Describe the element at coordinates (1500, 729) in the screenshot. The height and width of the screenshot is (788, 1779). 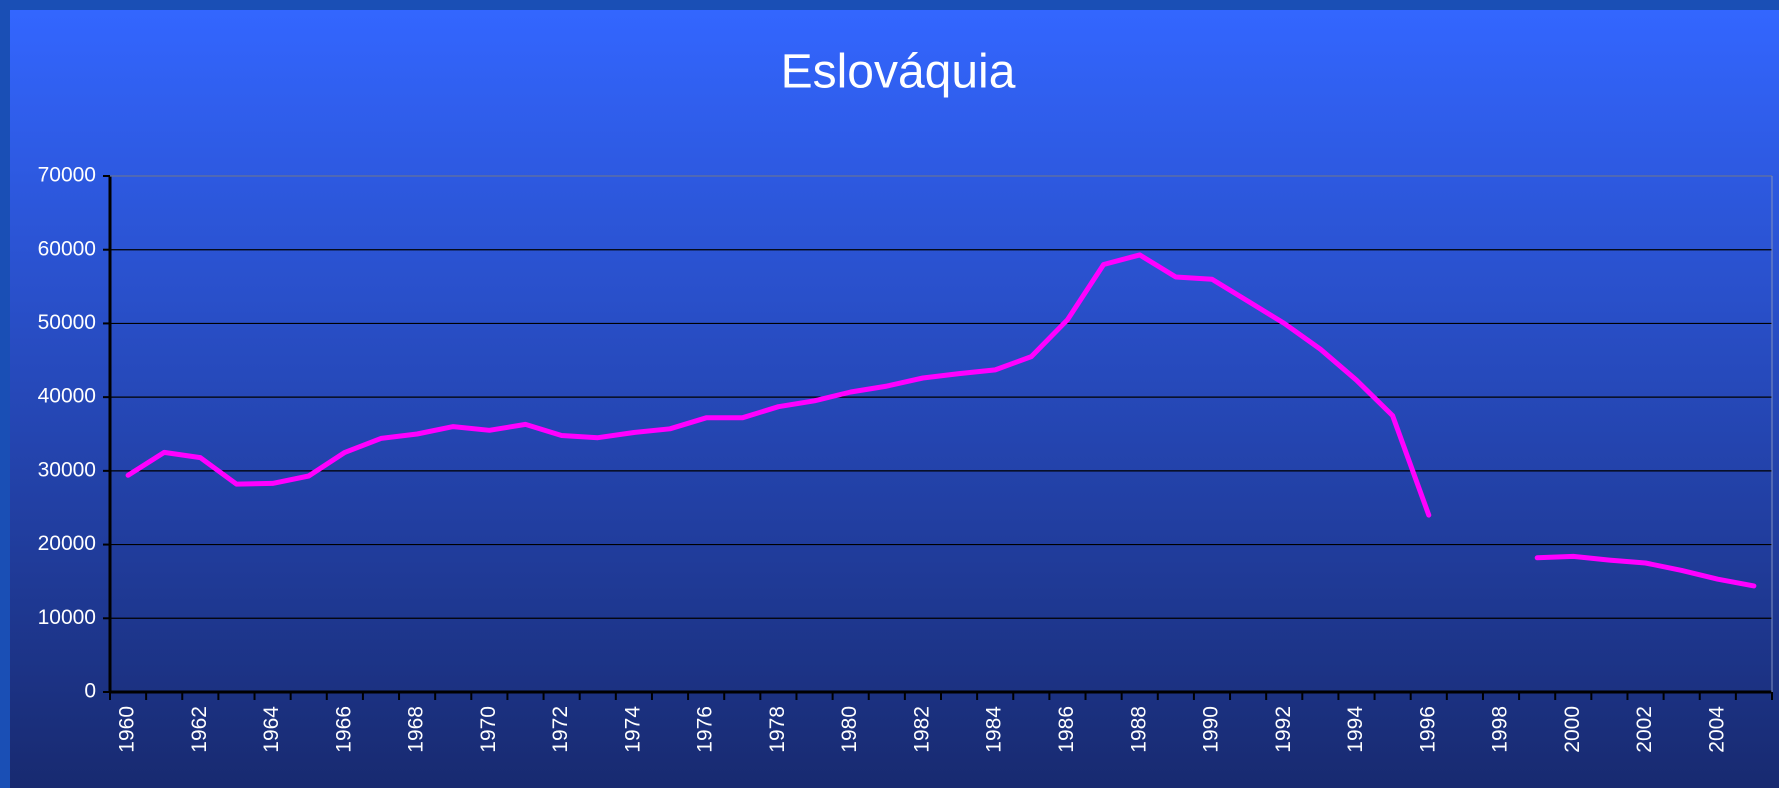
I see `x-tick-label: 1998` at that location.